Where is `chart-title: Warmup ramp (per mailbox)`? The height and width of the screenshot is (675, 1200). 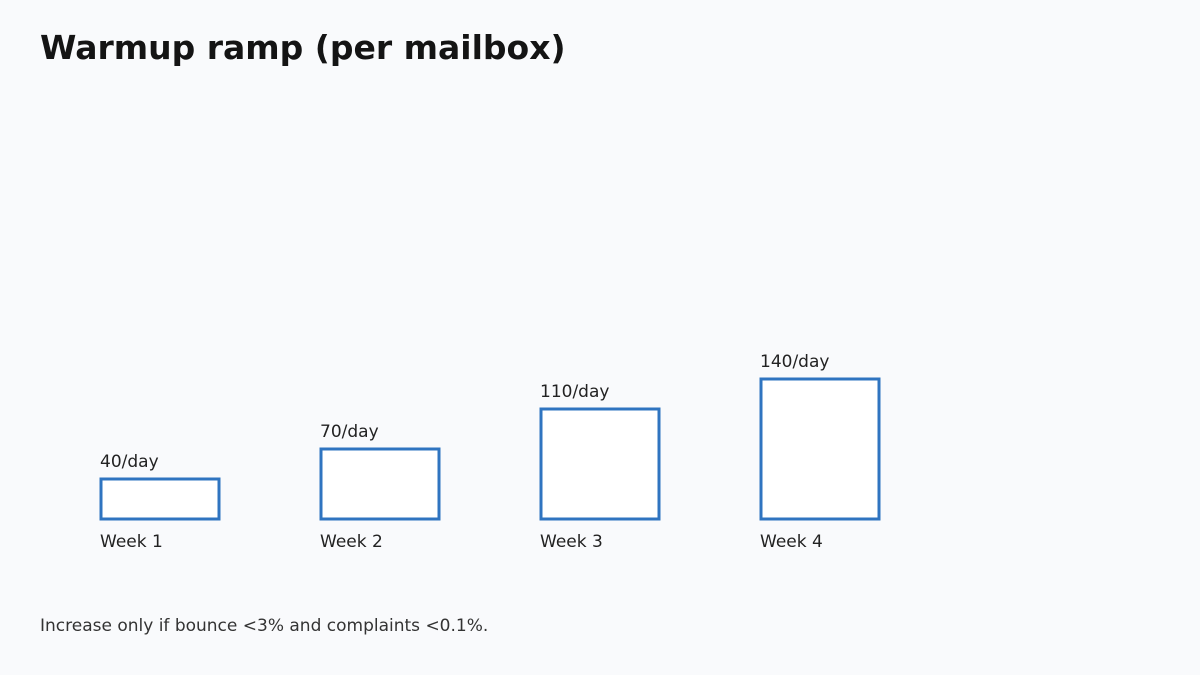 chart-title: Warmup ramp (per mailbox) is located at coordinates (303, 47).